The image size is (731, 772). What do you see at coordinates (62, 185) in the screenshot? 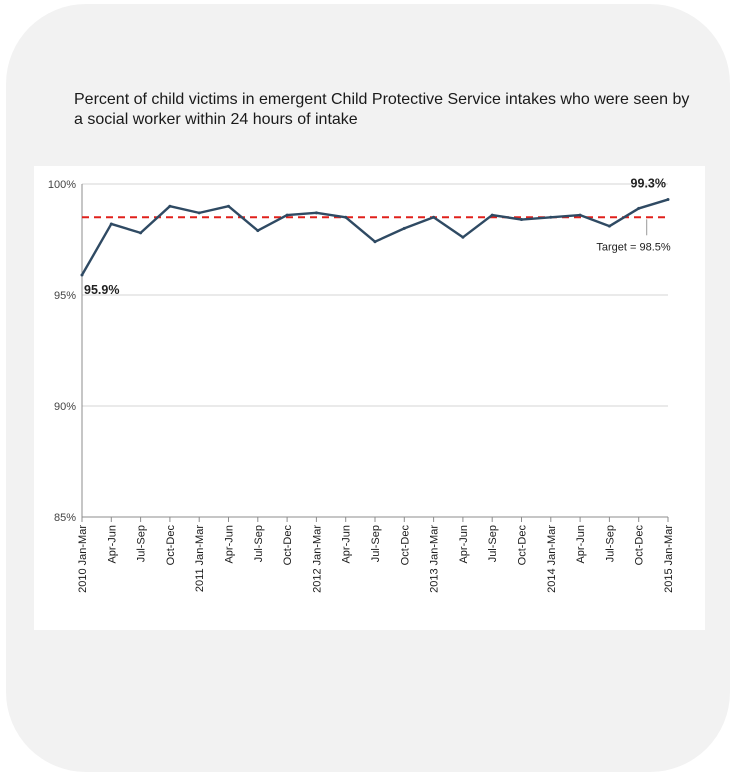
I see `y-tick-label: 100%` at bounding box center [62, 185].